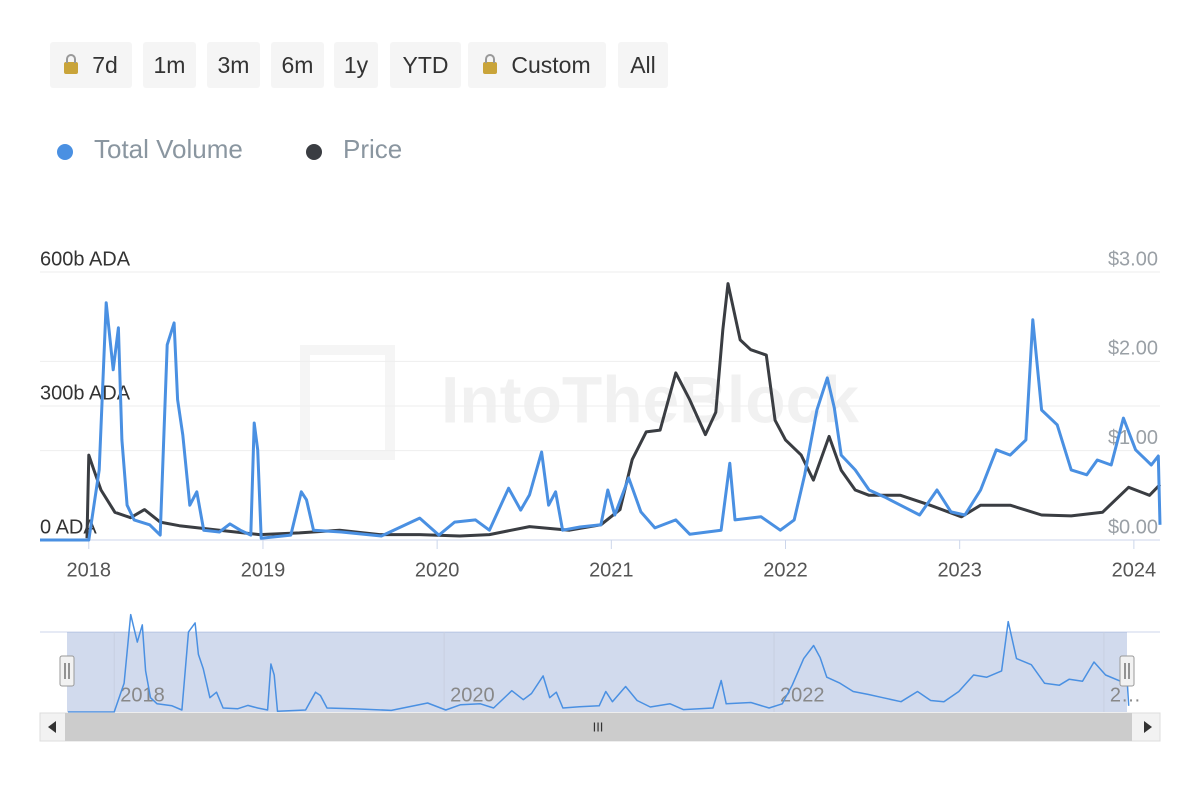 The height and width of the screenshot is (800, 1200). Describe the element at coordinates (1133, 349) in the screenshot. I see `y2-tick-label: $2.00` at that location.